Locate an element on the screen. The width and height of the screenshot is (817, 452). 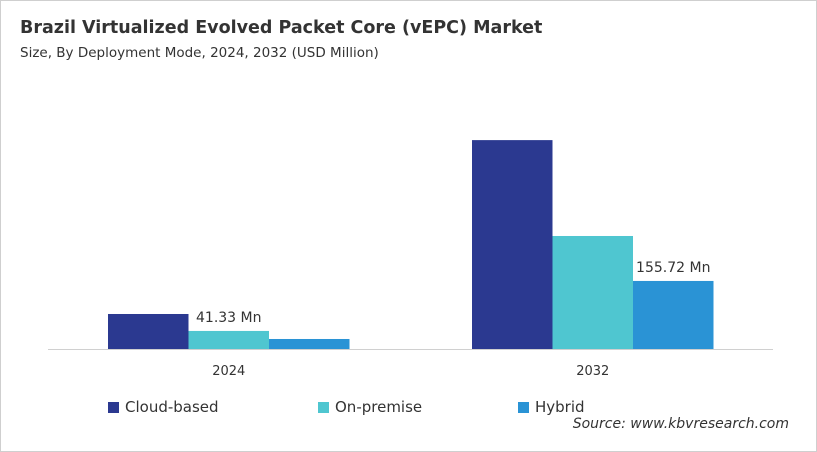
legend-item-on-premise: On-premise is located at coordinates (370, 407).